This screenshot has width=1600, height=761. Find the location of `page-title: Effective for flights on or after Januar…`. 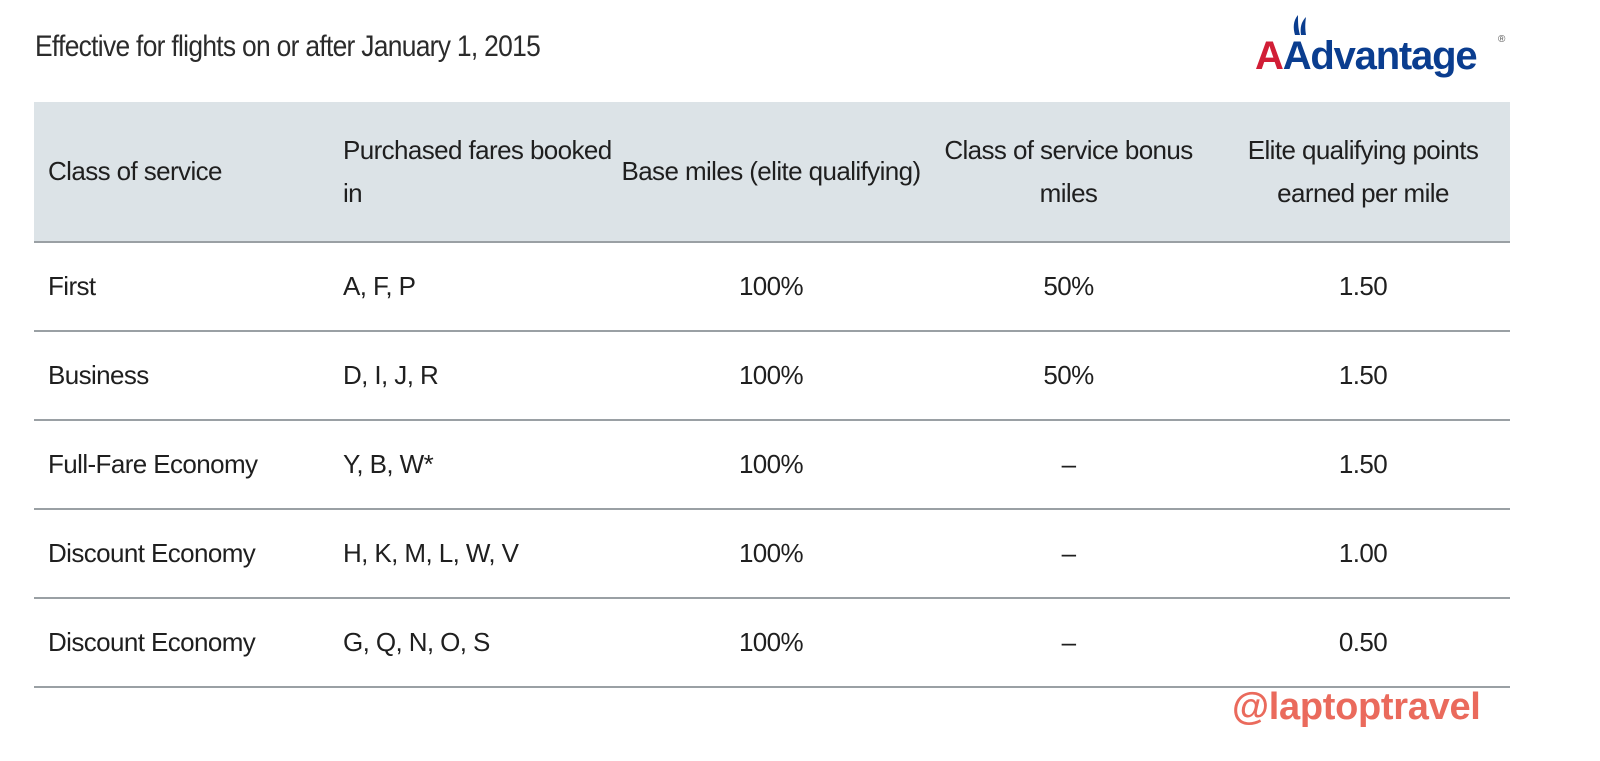

page-title: Effective for flights on or after Januar… is located at coordinates (288, 46).